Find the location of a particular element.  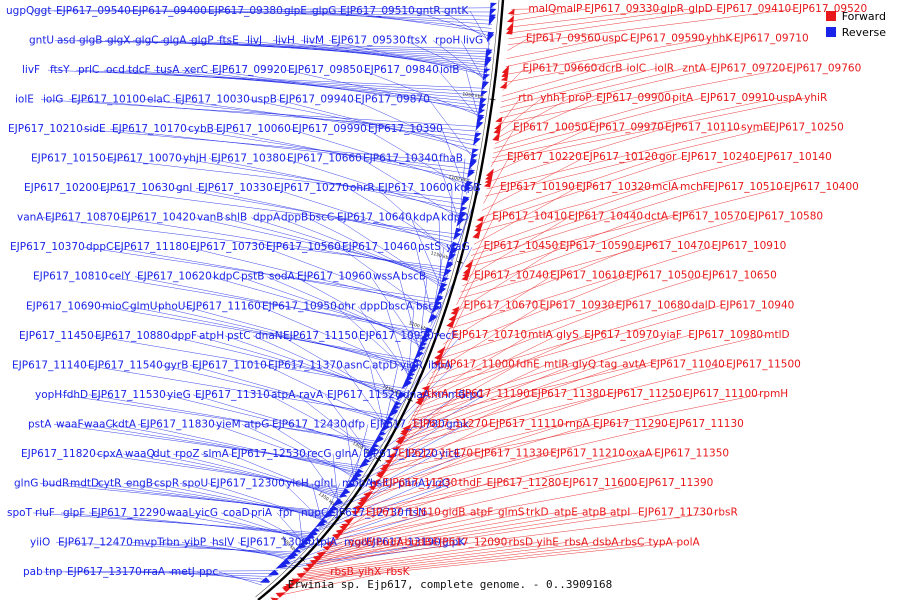

reverse-gene-label: yidR is located at coordinates (411, 365).